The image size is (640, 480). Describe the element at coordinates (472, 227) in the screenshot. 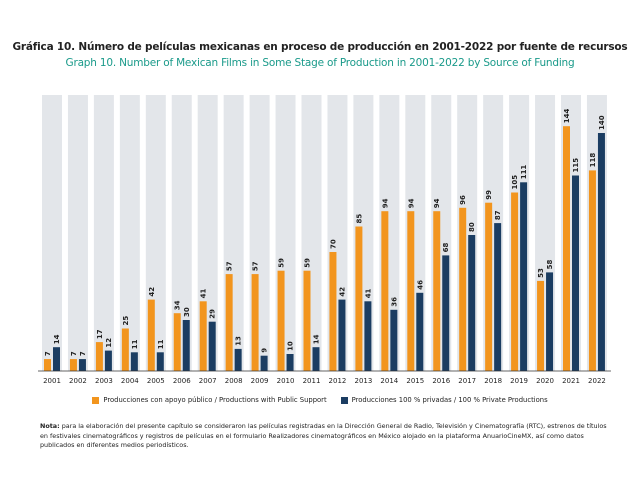

I see `data-label-private: 80` at that location.